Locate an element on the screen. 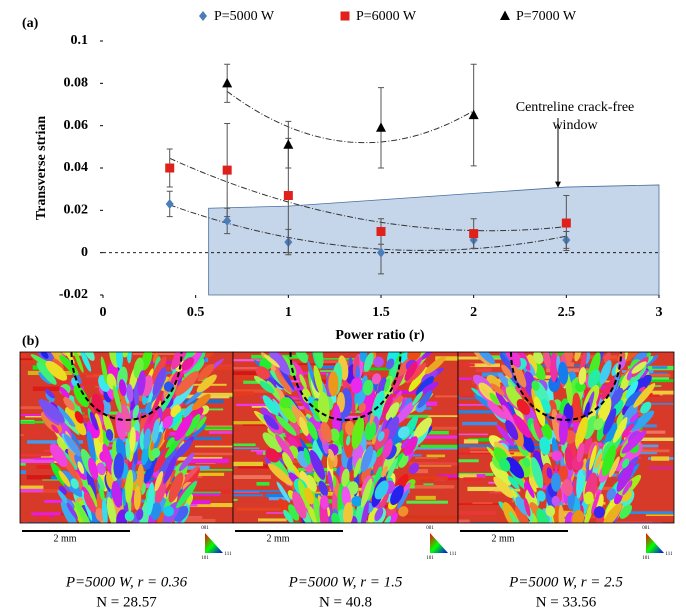 Image resolution: width=686 pixels, height=615 pixels. y-tick-label: 0.04 is located at coordinates (76, 167).